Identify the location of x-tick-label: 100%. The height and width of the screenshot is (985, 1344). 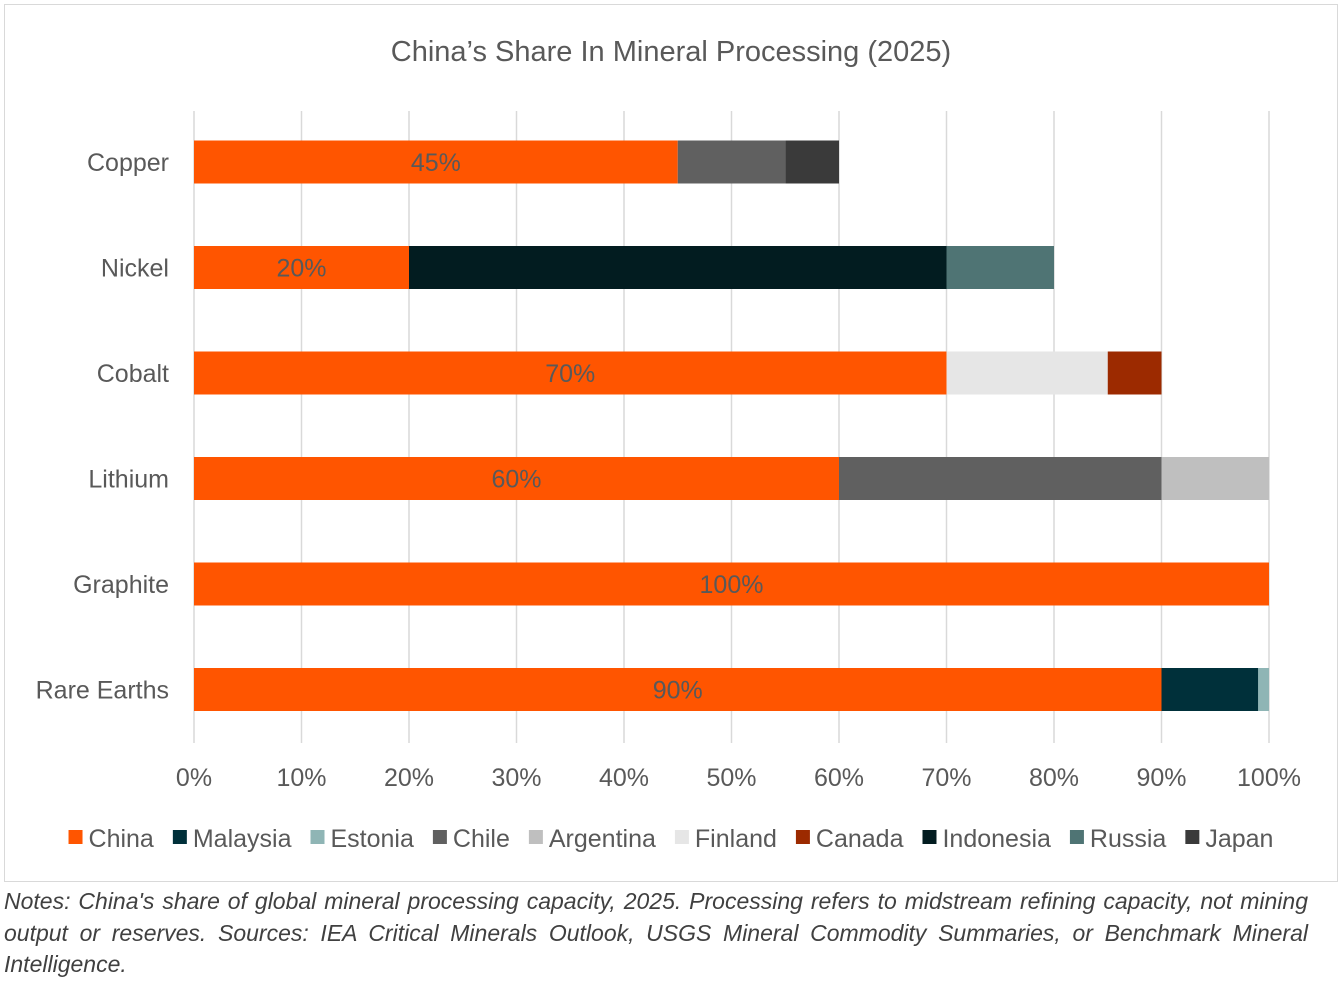
(1269, 778).